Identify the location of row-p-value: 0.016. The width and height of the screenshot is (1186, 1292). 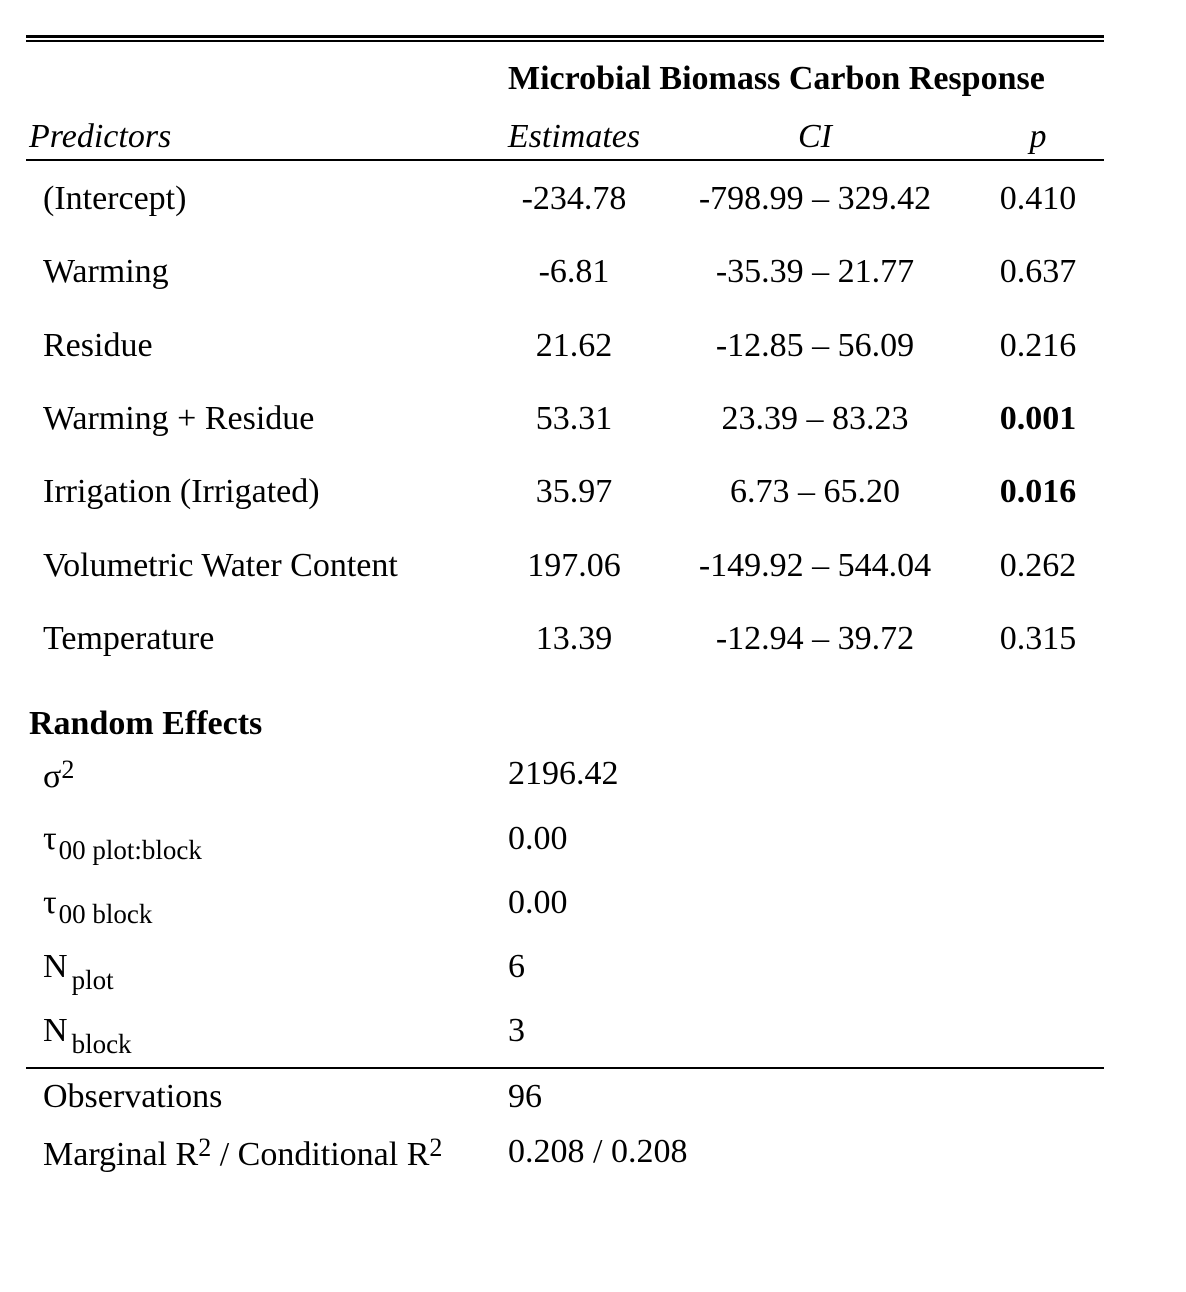
(1038, 491).